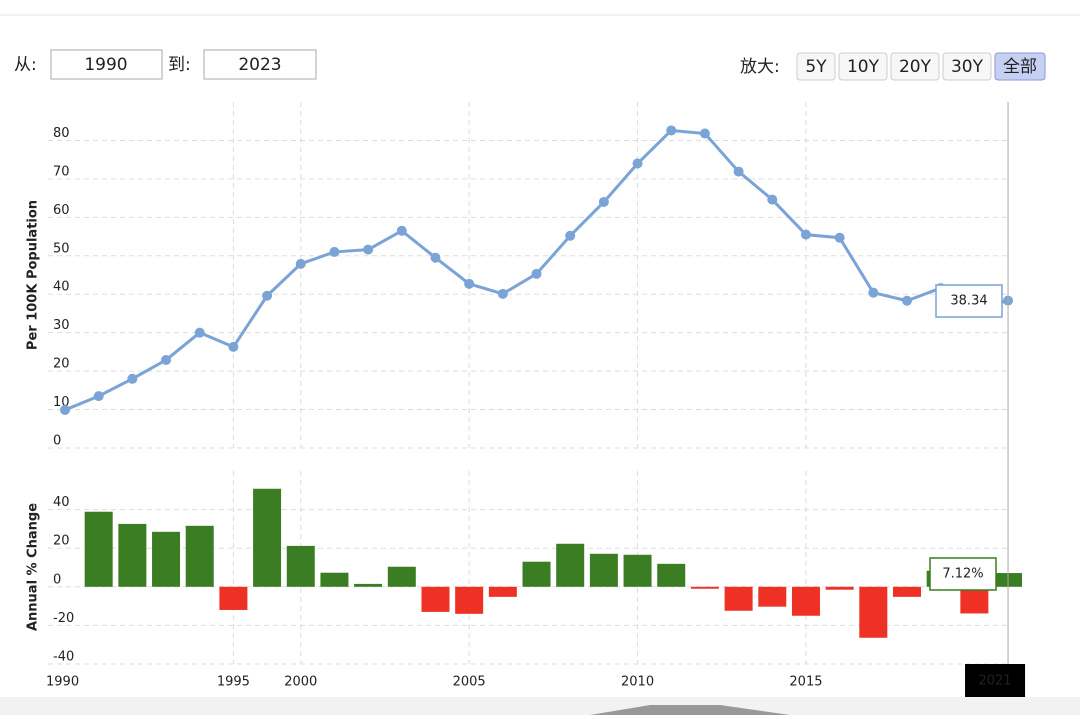 This screenshot has height=719, width=1080. What do you see at coordinates (540, 706) in the screenshot?
I see `navigator` at bounding box center [540, 706].